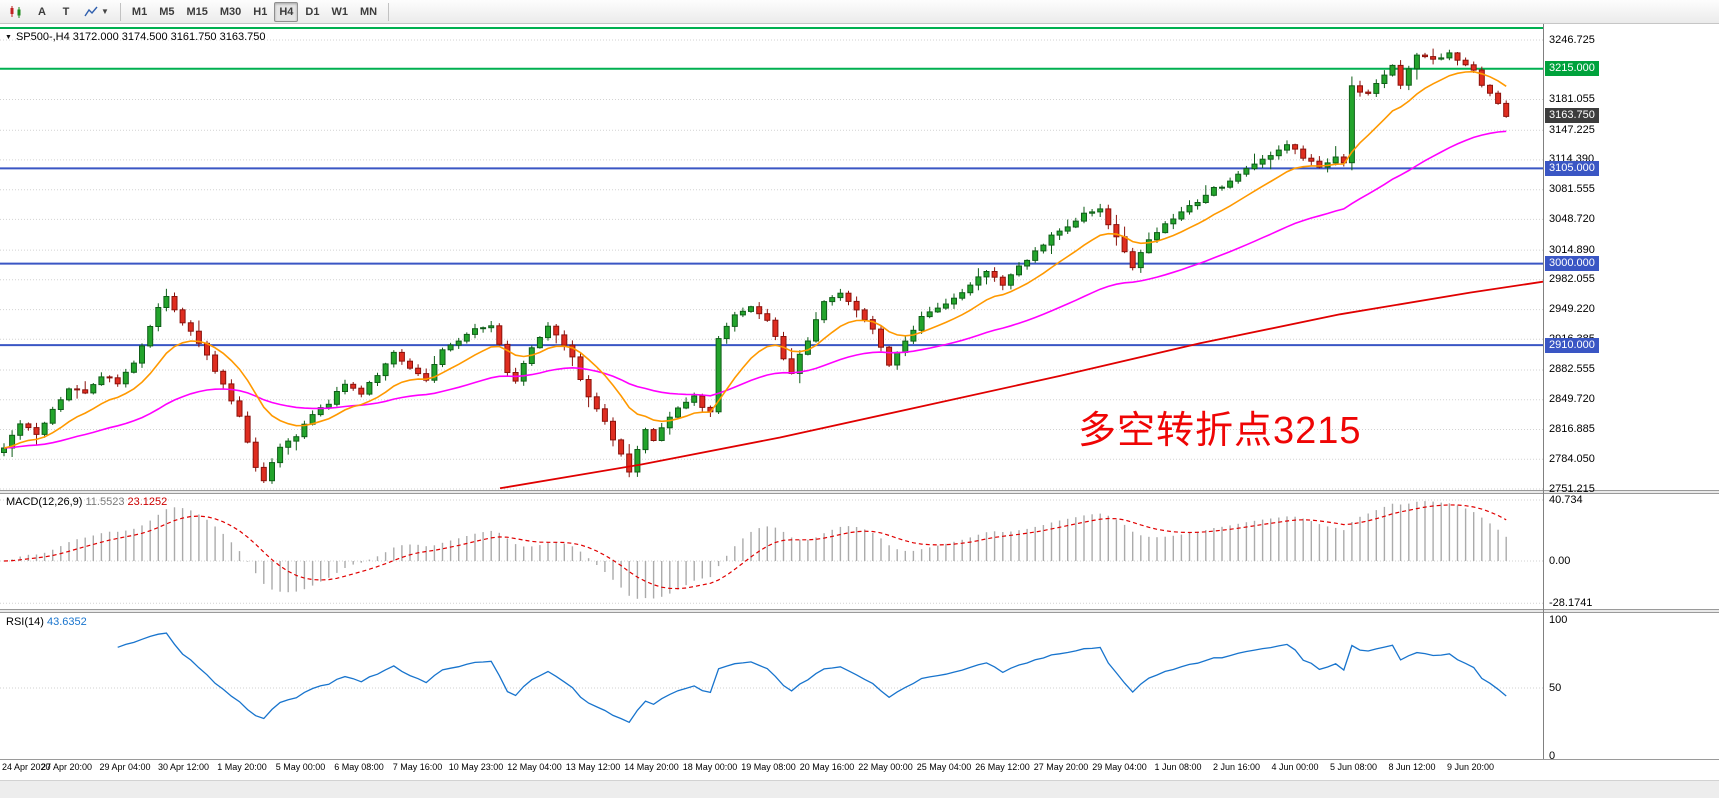  Describe the element at coordinates (1572, 345) in the screenshot. I see `level-badge-2910: 2910.000` at that location.